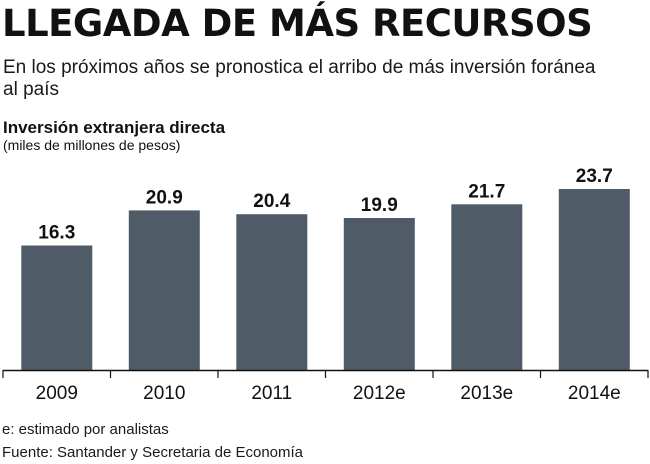 The height and width of the screenshot is (464, 650). I want to click on bar-2014e, so click(594, 279).